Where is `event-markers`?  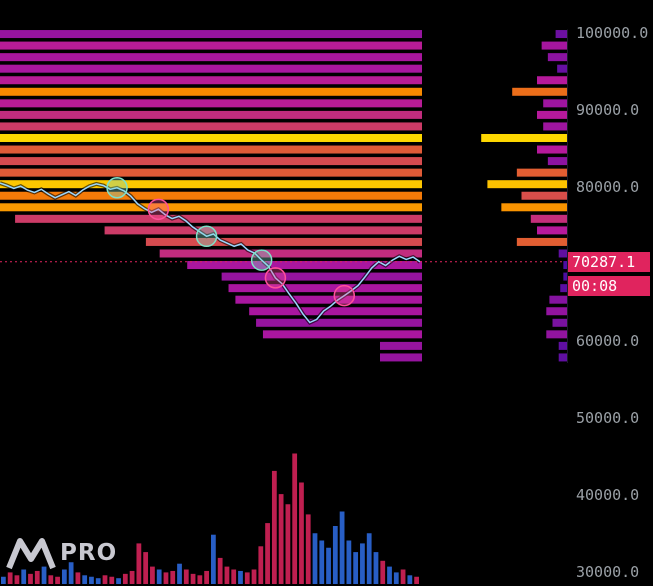 event-markers is located at coordinates (231, 242).